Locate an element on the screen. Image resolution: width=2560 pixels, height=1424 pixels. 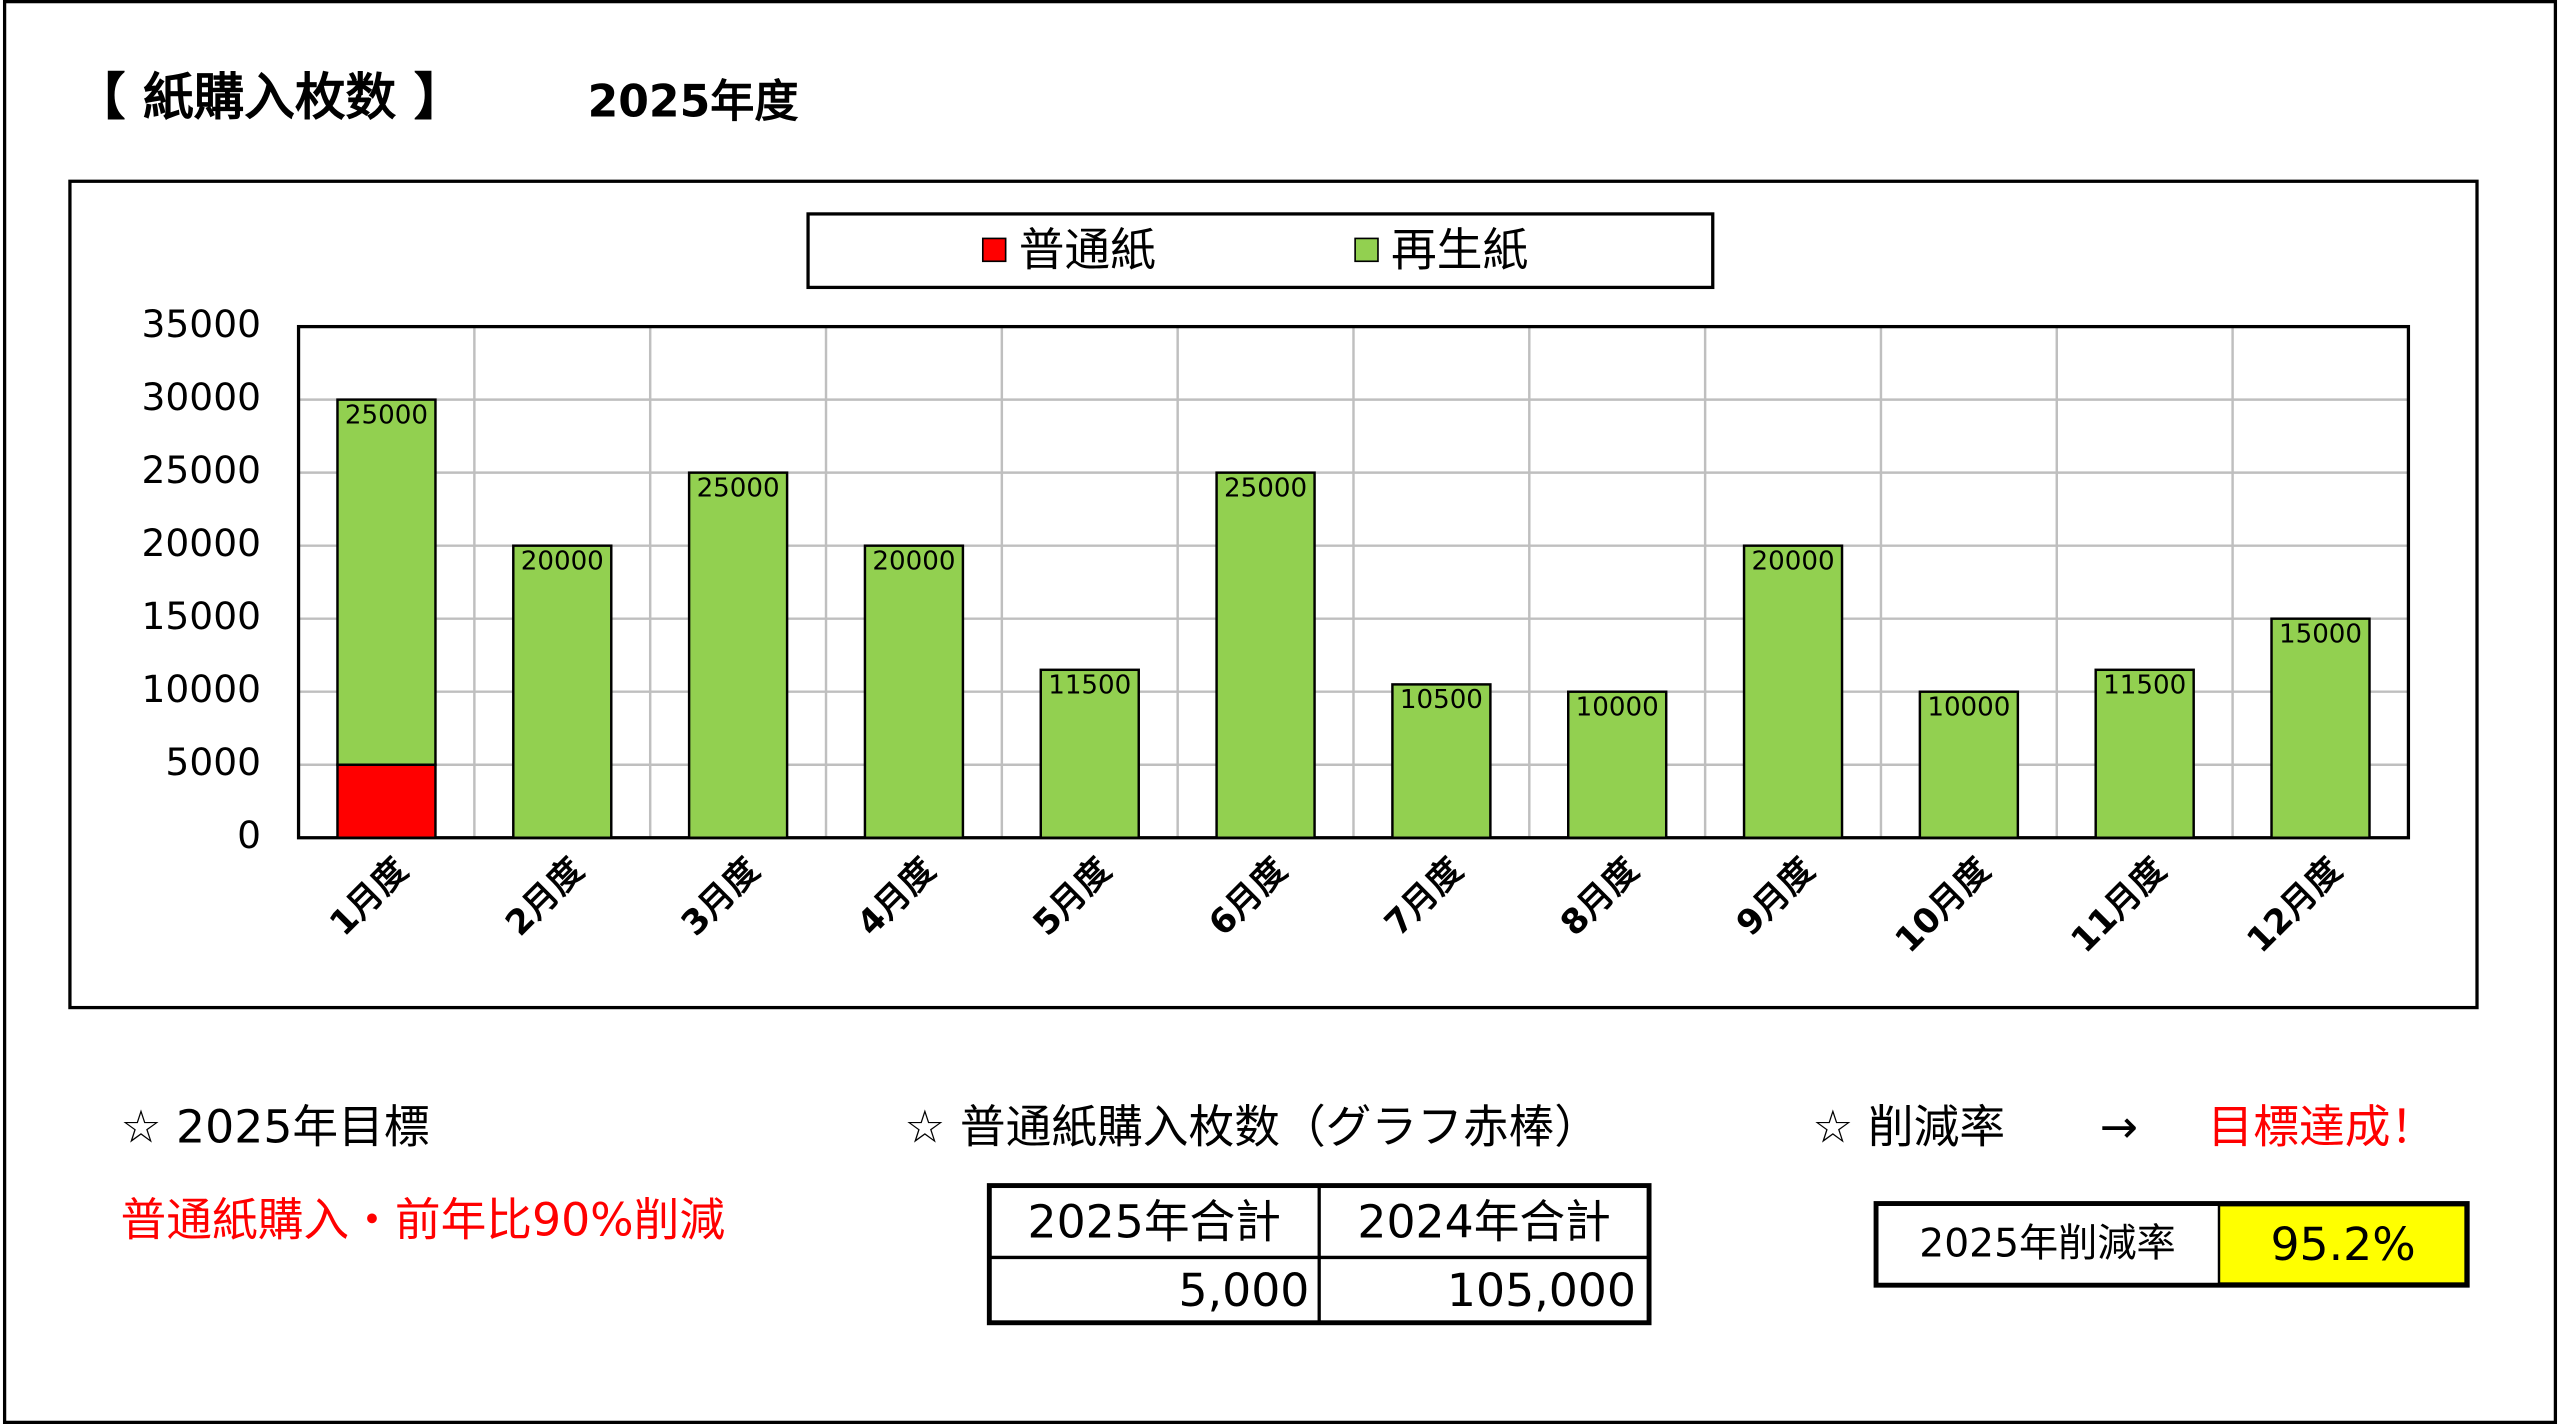
legend-box is located at coordinates (1260, 251).